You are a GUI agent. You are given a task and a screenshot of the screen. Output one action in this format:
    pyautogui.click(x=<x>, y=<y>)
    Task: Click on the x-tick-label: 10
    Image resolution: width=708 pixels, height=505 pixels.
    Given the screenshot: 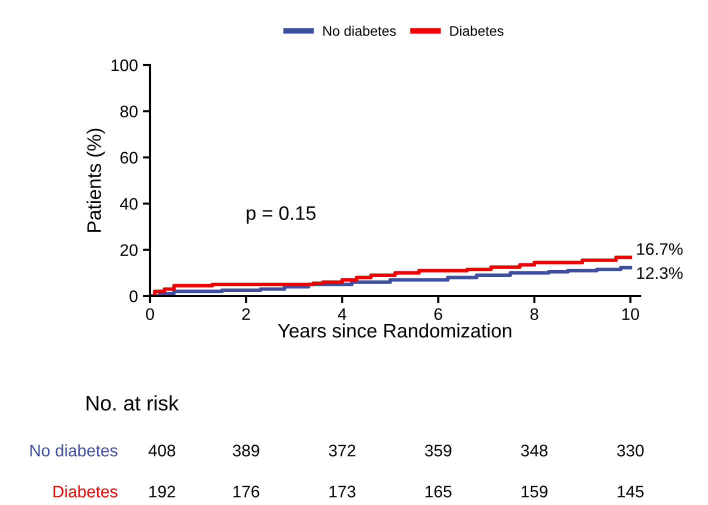 What is the action you would take?
    pyautogui.click(x=631, y=314)
    